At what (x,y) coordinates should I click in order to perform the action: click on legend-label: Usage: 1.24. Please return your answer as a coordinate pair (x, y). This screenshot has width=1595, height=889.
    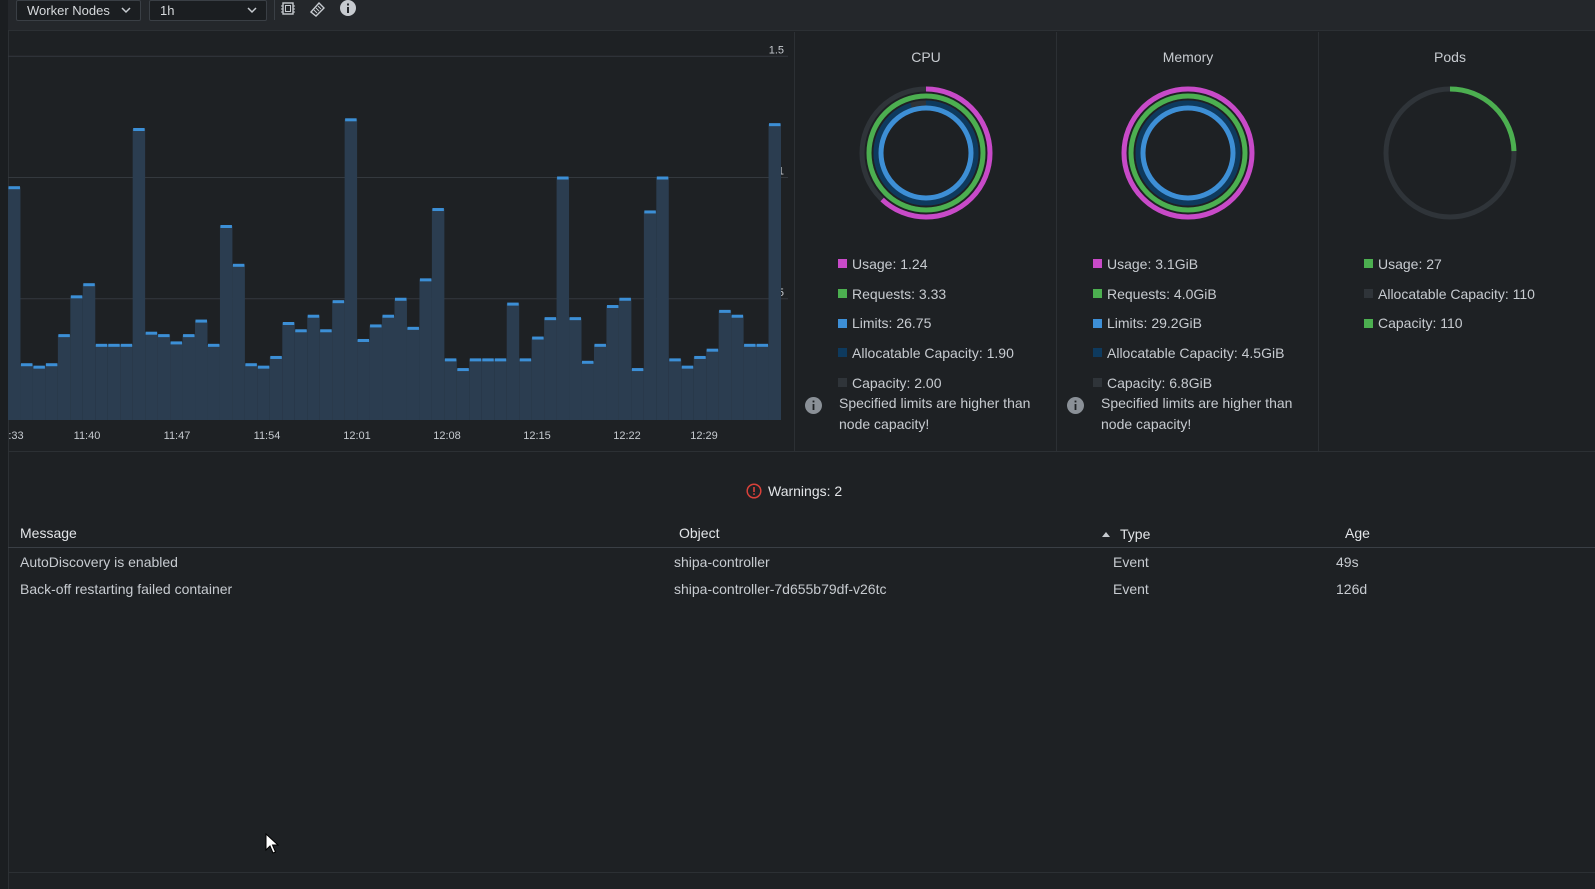
    Looking at the image, I should click on (890, 263).